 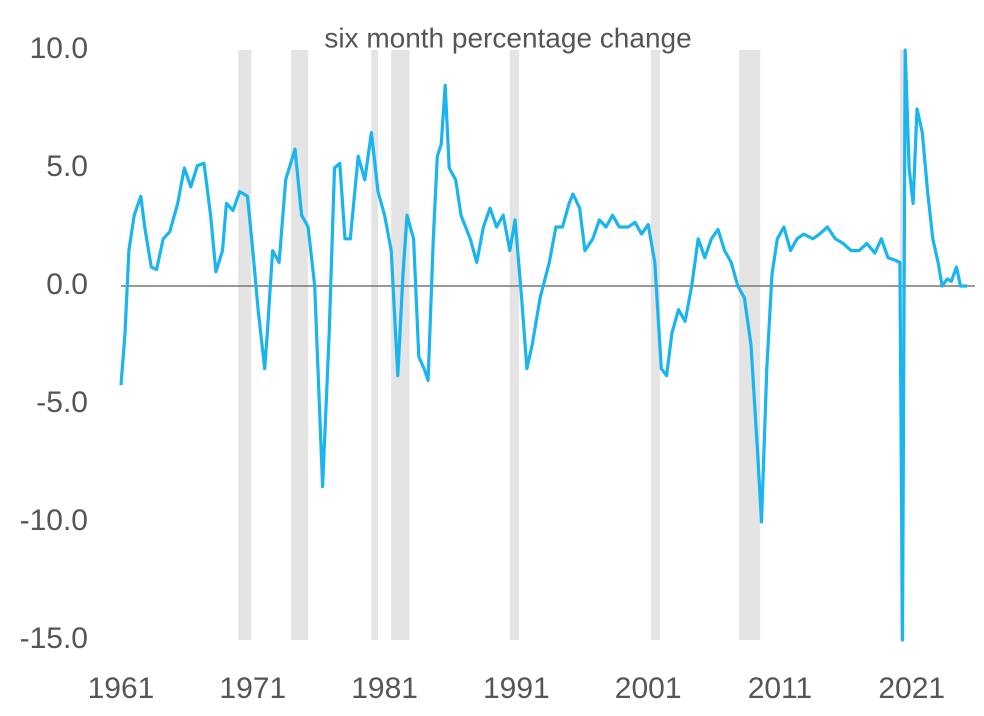 I want to click on x-tick-label: 1991, so click(x=516, y=688).